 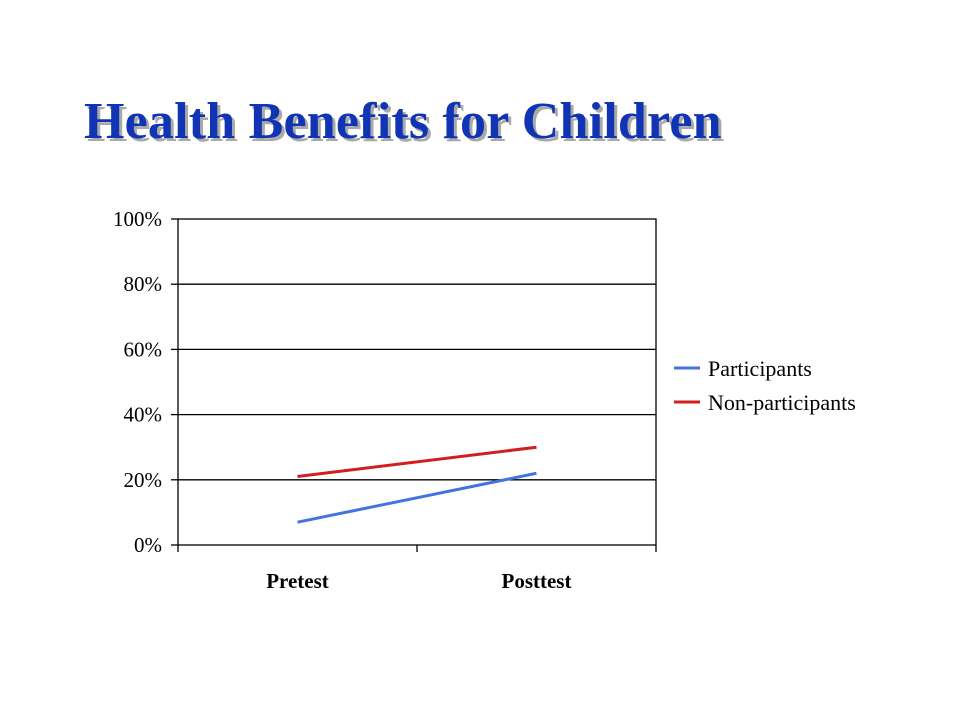 I want to click on y-tick-label: 20%, so click(x=143, y=480).